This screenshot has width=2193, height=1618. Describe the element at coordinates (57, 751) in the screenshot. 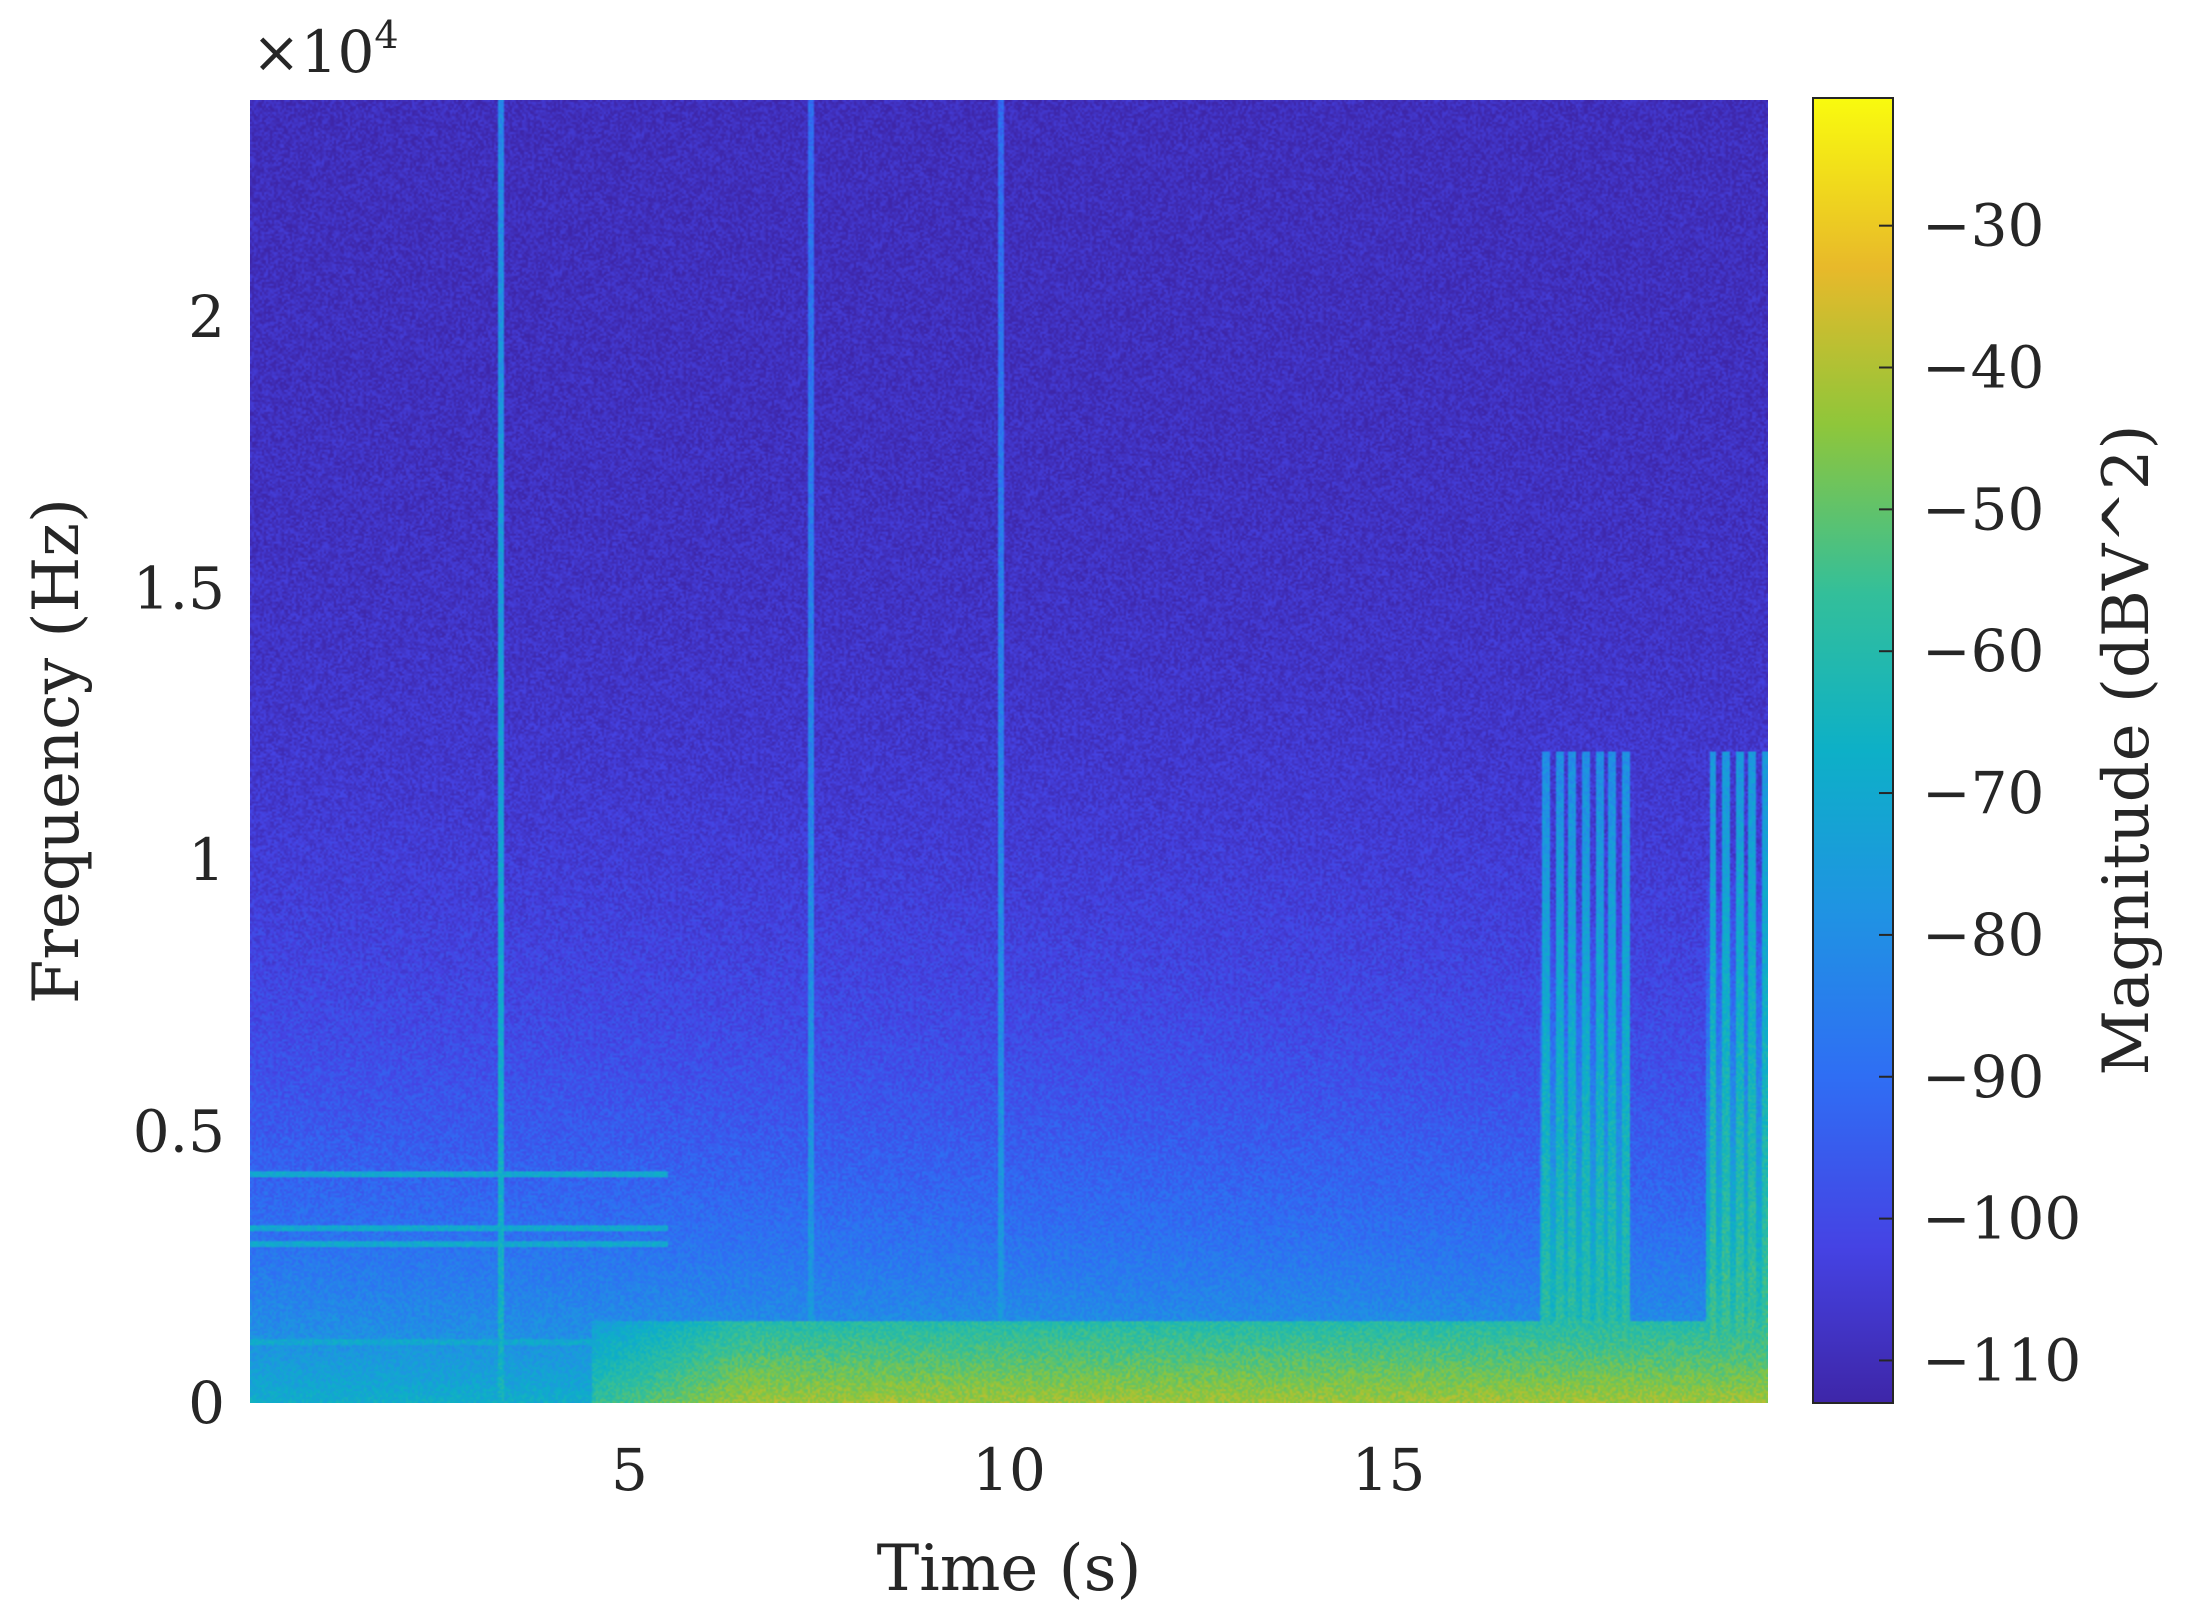

I see `y-axis-label: Frequency (Hz)` at that location.